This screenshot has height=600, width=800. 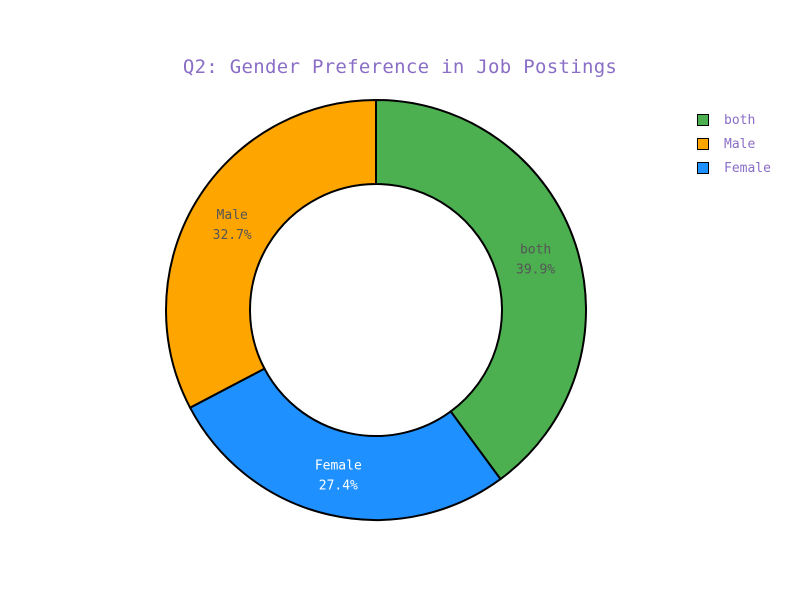 I want to click on legend-item-female: Female, so click(x=734, y=168).